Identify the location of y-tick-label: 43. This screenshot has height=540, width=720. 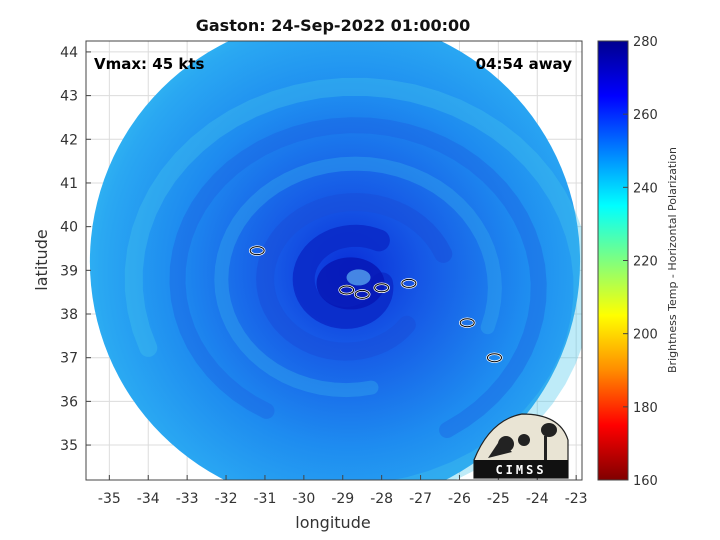
(69, 97).